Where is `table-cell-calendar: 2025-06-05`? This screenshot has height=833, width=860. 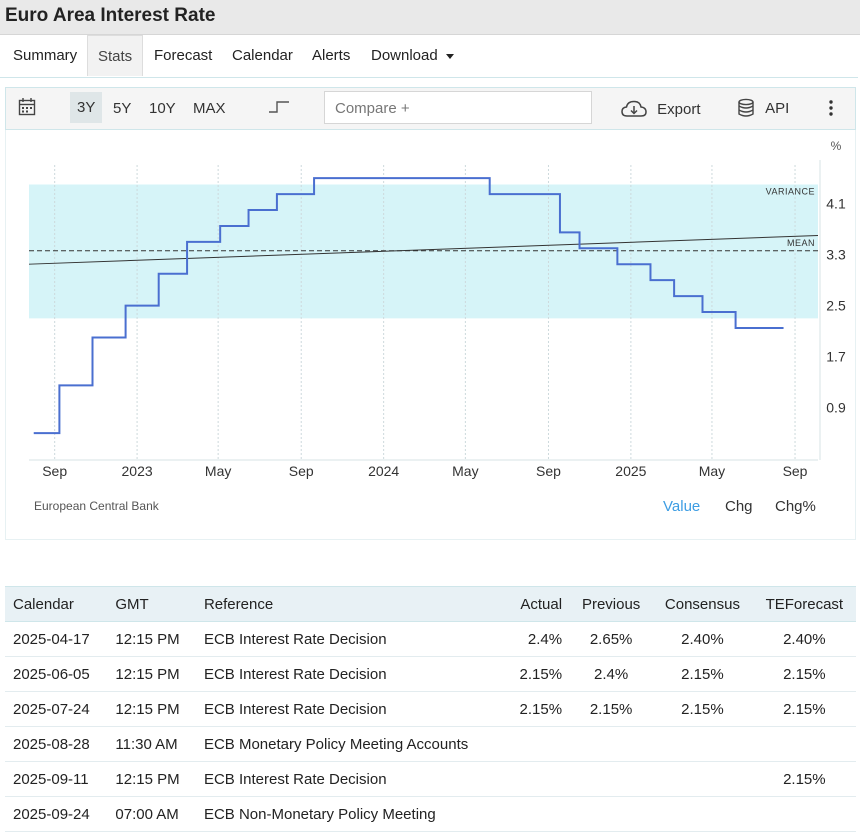
table-cell-calendar: 2025-06-05 is located at coordinates (56, 674).